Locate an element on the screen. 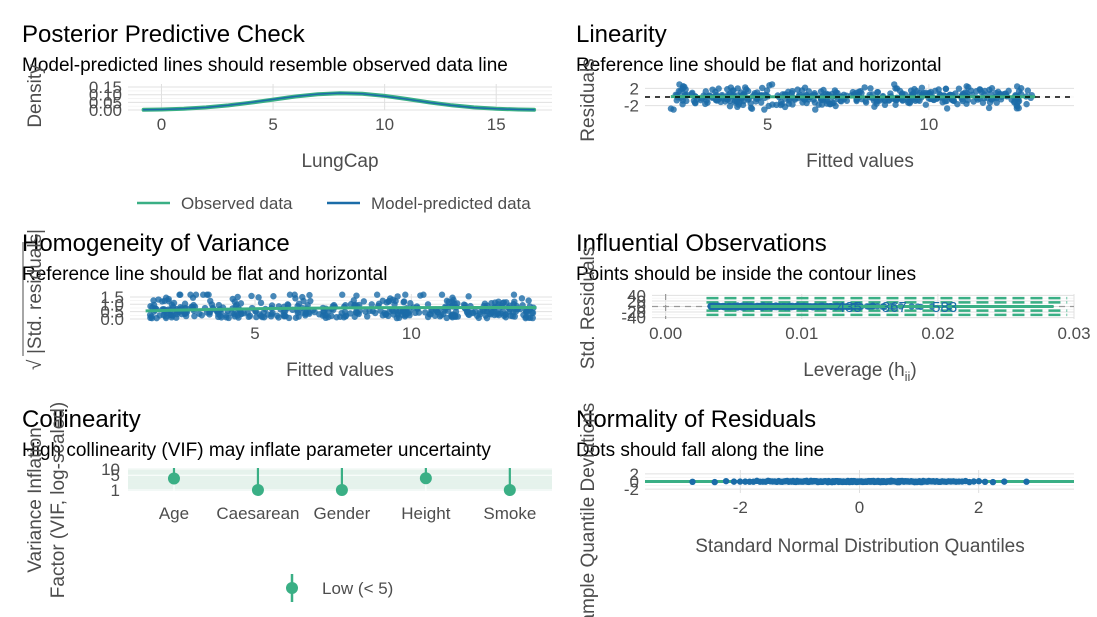 The height and width of the screenshot is (617, 1097). hom-x-tick-label: 10 is located at coordinates (411, 333).